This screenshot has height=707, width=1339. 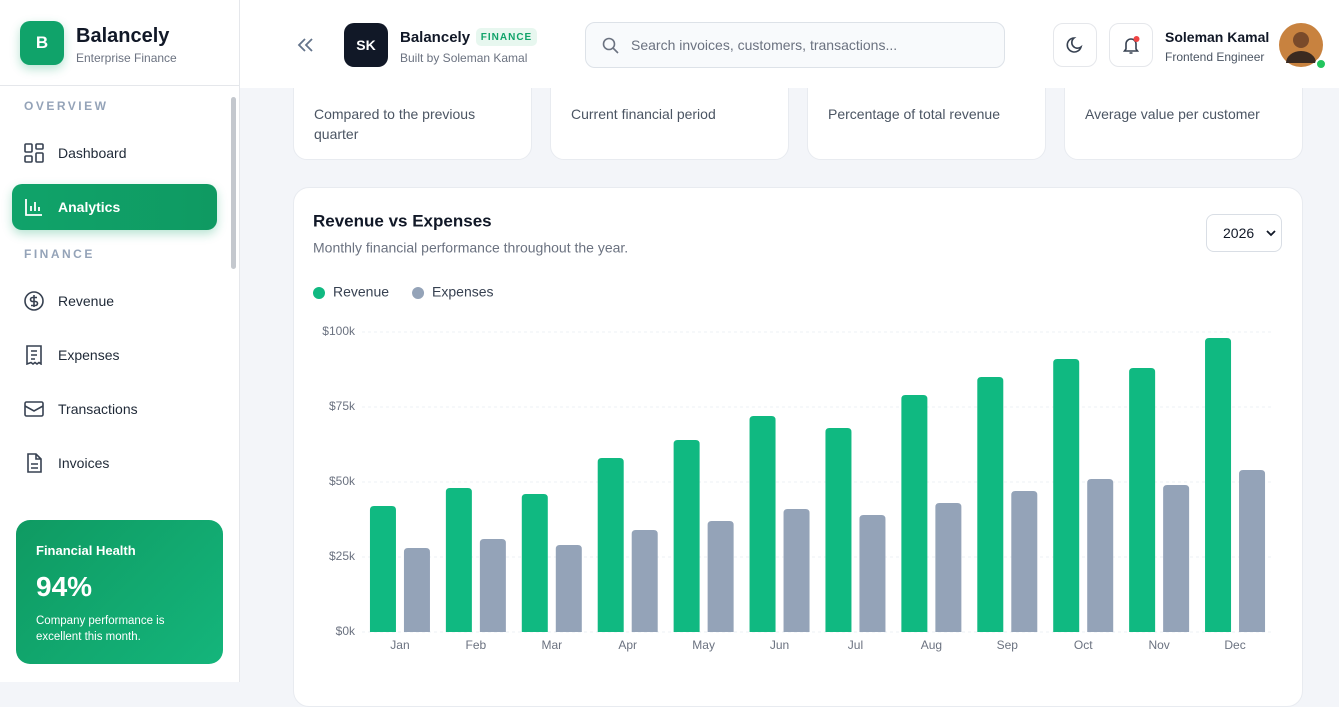 I want to click on section-title: FINANCE, so click(x=59, y=254).